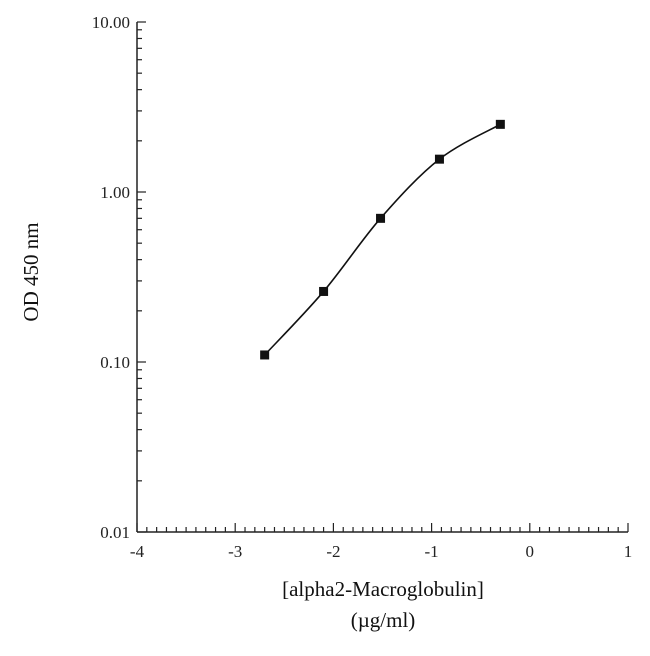 Image resolution: width=650 pixels, height=656 pixels. I want to click on y-tick-label: 10.00, so click(111, 22).